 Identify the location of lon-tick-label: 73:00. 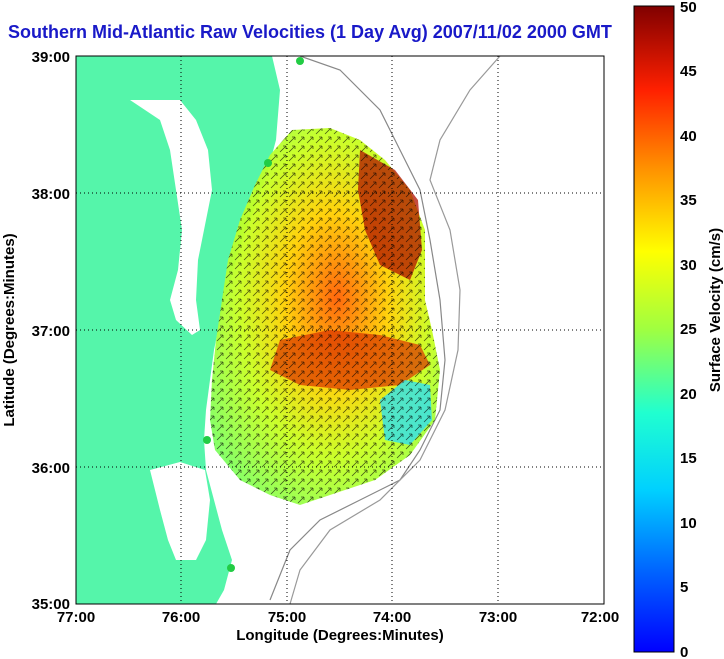
(498, 617).